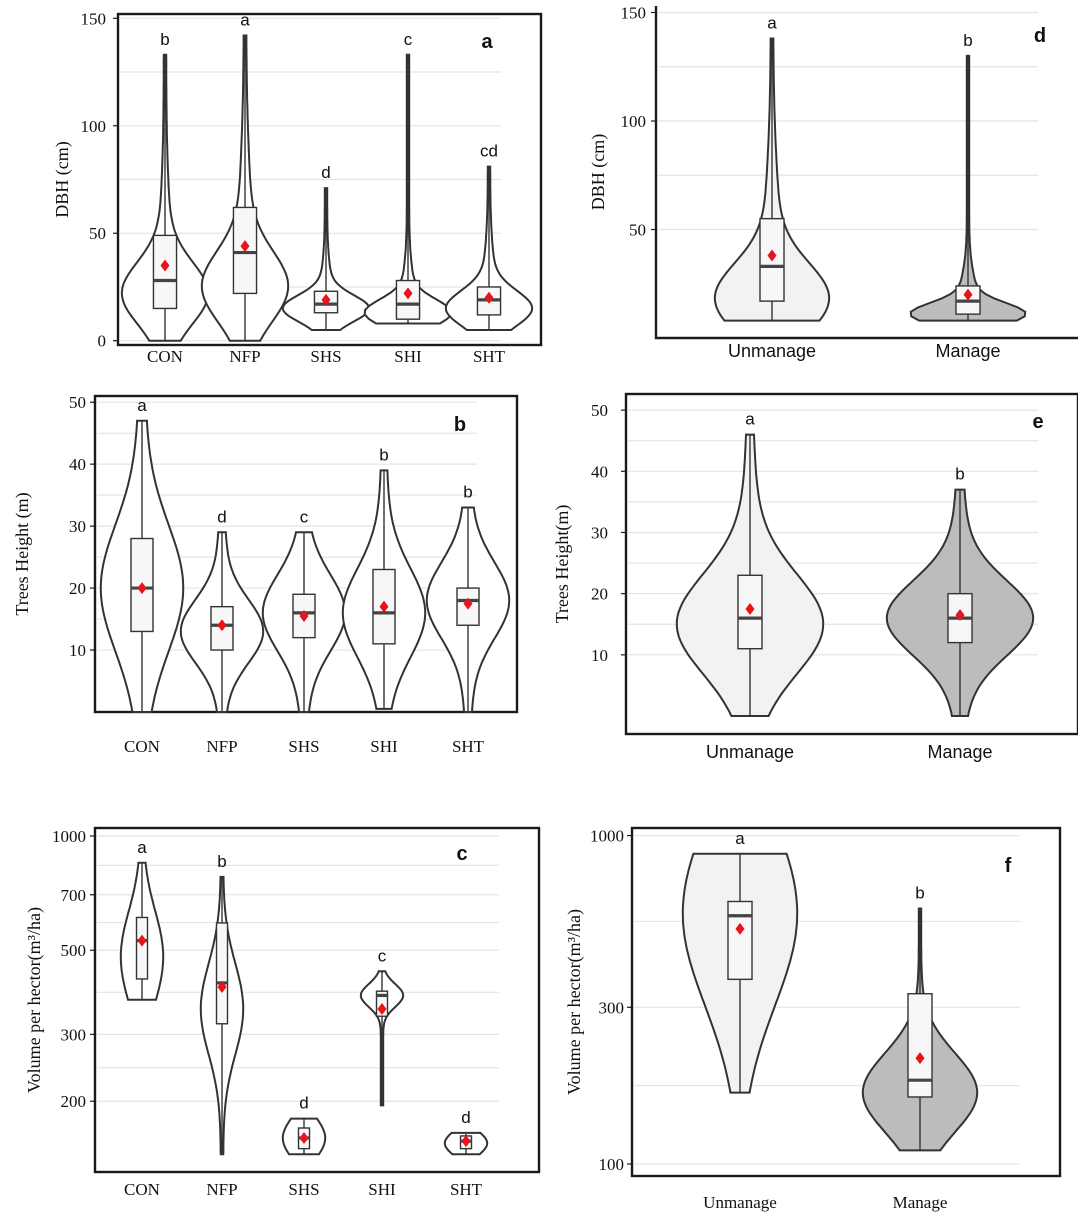  What do you see at coordinates (574, 1002) in the screenshot?
I see `y-axis-label: Volume per hector(m³/ha)` at bounding box center [574, 1002].